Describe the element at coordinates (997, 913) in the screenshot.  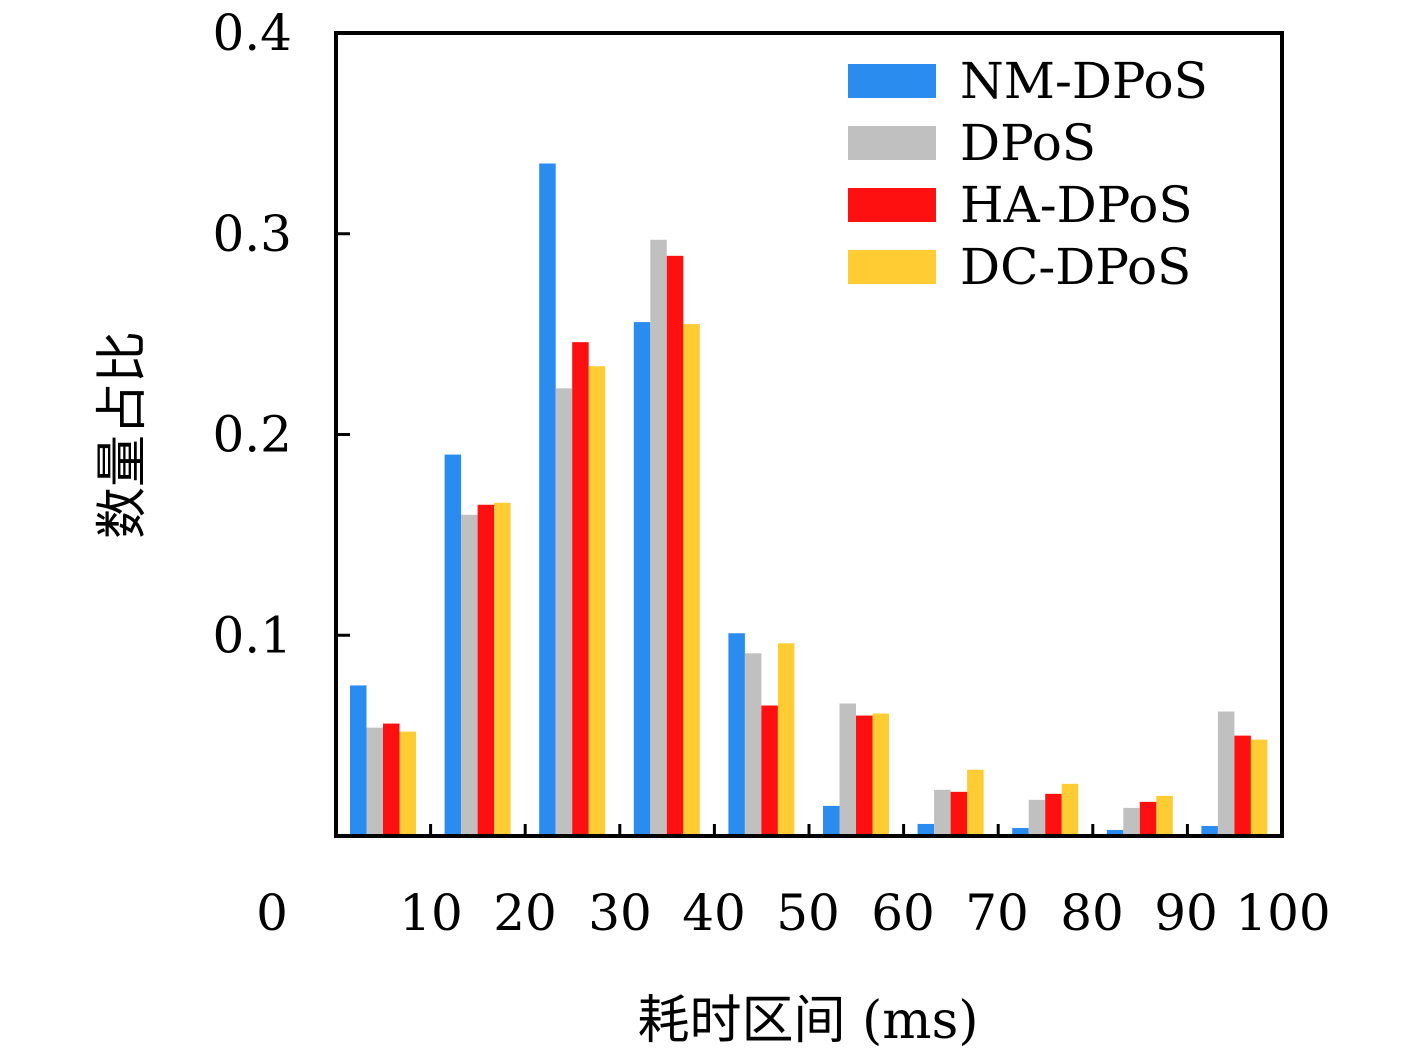
I see `x-tick-label: 70` at that location.